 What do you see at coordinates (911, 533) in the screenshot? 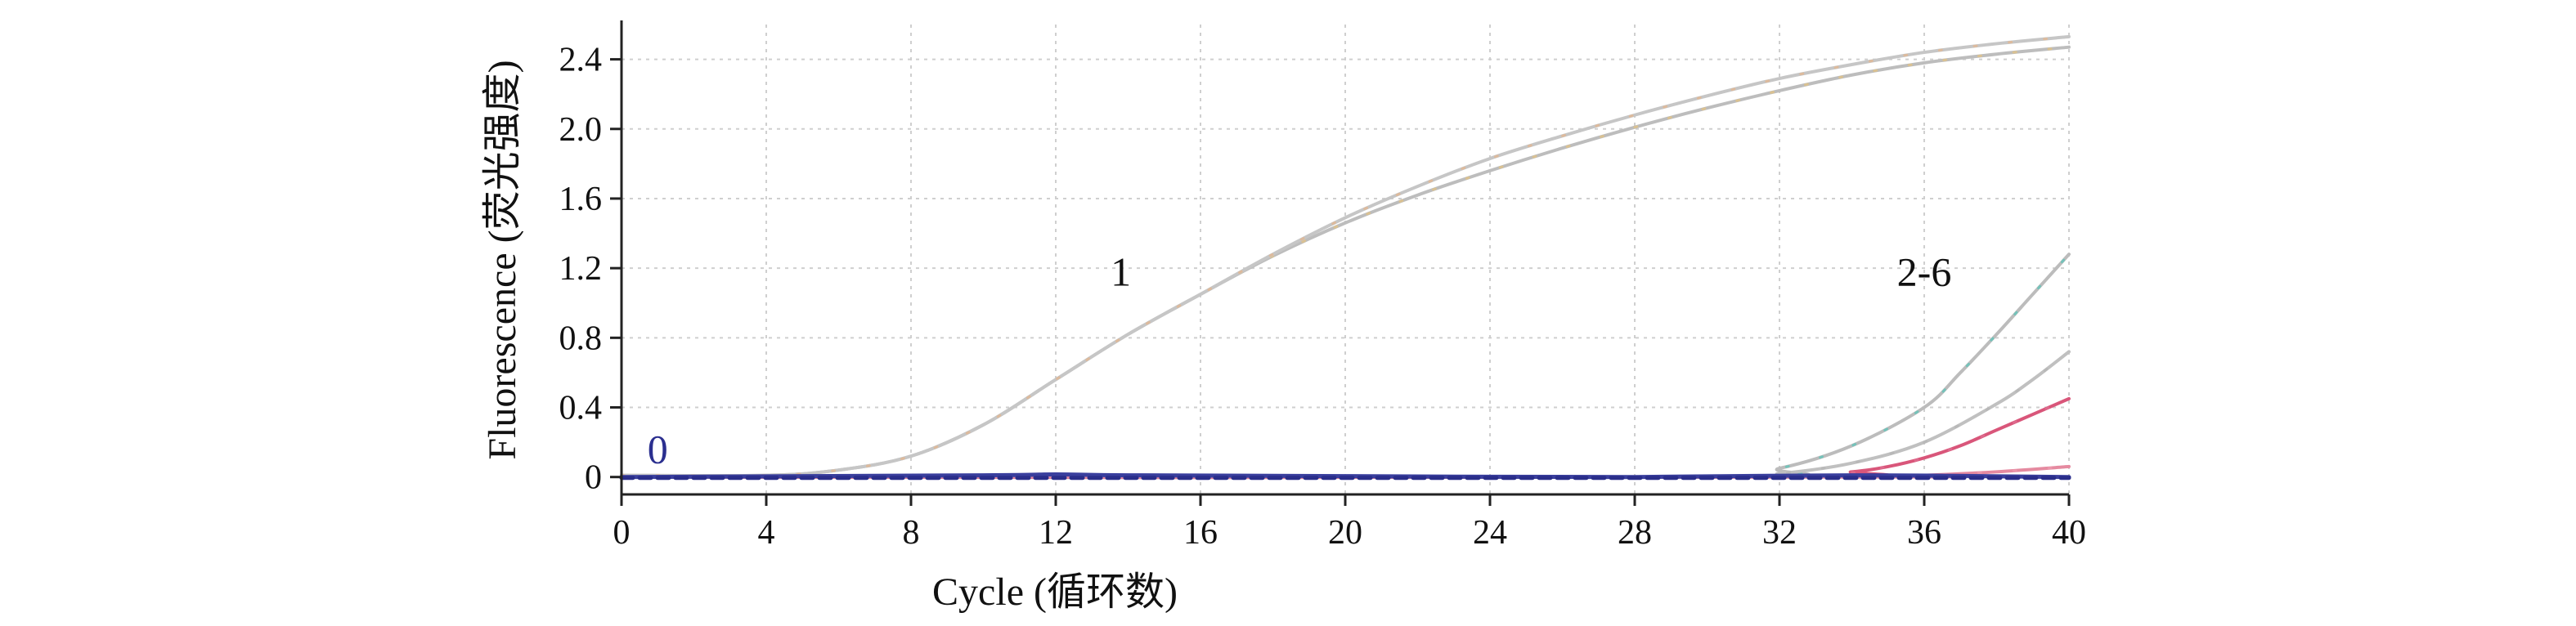
I see `x-tick-label: 8` at bounding box center [911, 533].